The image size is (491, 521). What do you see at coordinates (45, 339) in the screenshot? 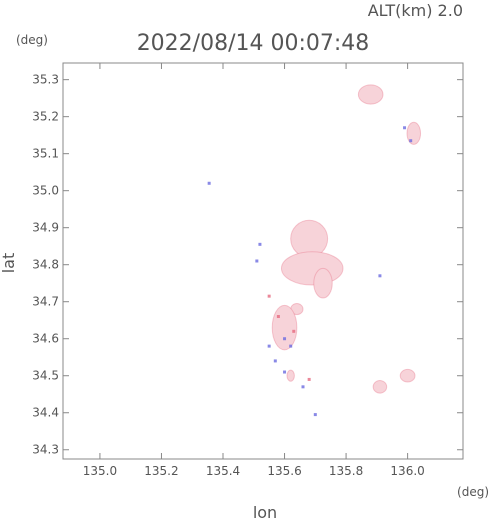
I see `y-tick-label: 34.6` at bounding box center [45, 339].